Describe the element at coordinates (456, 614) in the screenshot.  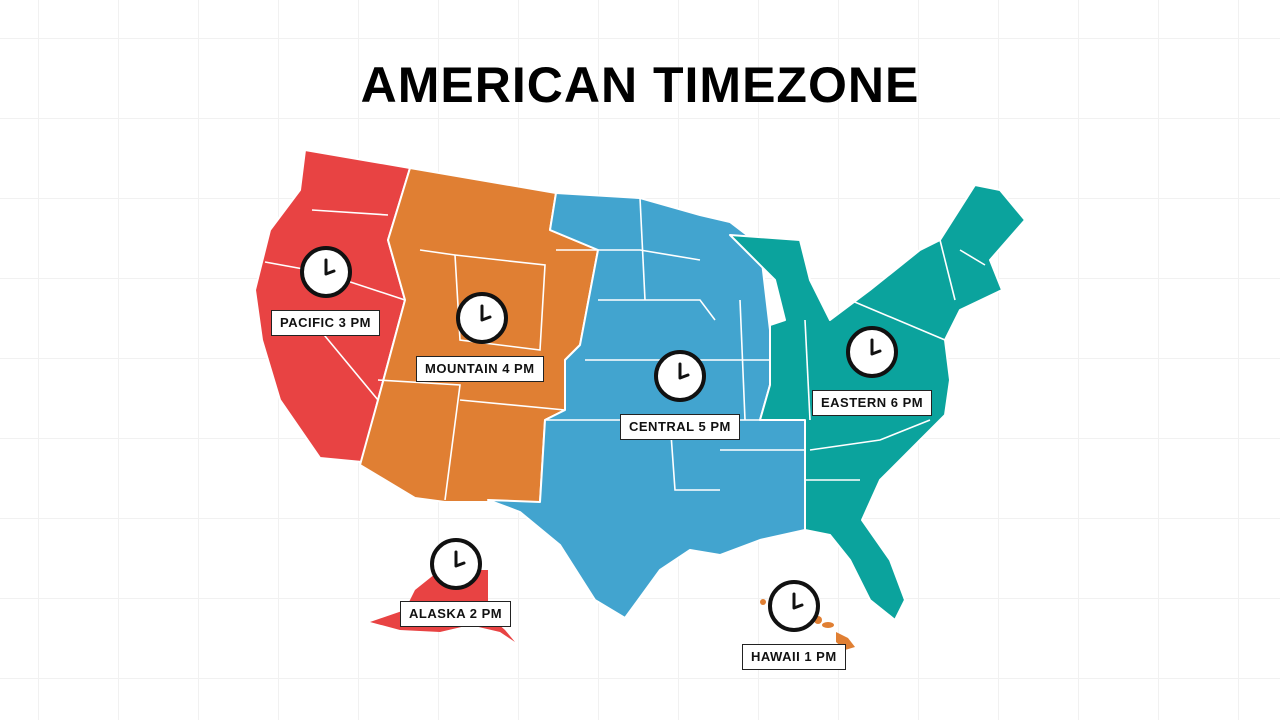
I see `label-alaska: ALASKA 2 PM` at that location.